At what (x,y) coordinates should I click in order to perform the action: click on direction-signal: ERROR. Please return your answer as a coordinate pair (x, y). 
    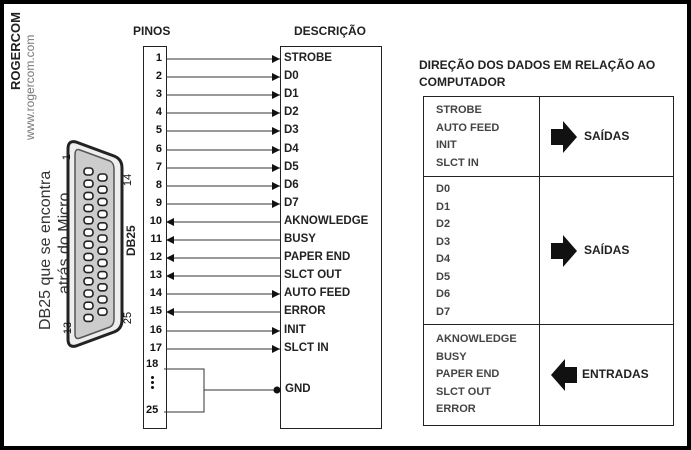
    Looking at the image, I should click on (456, 409).